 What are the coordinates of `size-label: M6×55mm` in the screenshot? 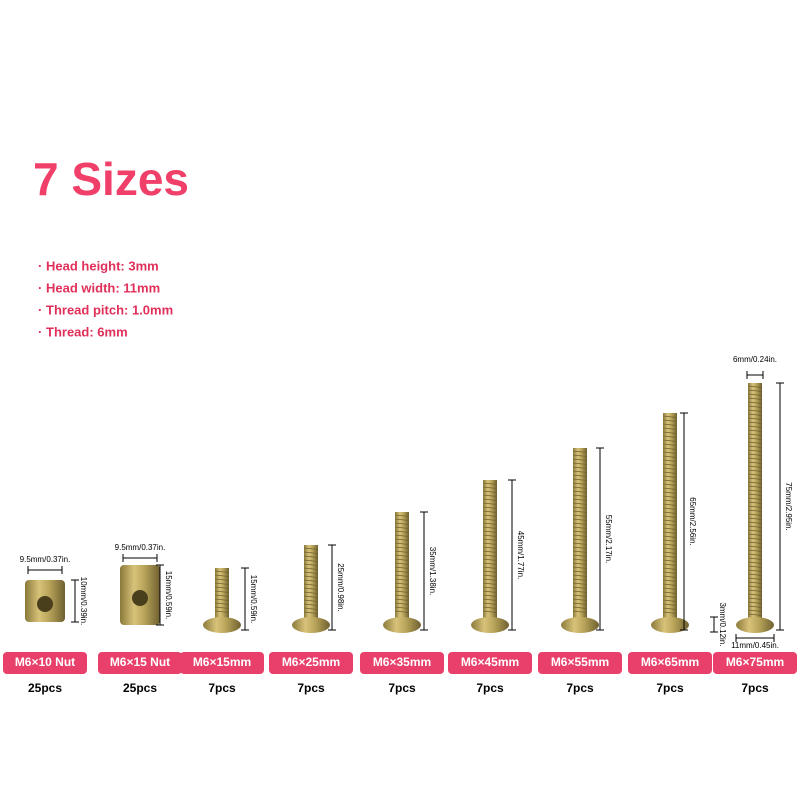 It's located at (580, 662).